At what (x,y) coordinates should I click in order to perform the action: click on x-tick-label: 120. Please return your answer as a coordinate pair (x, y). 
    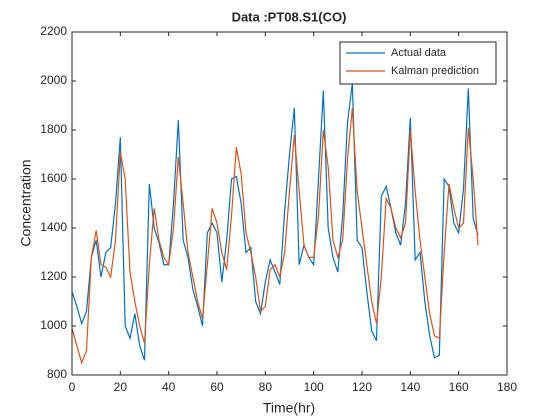
    Looking at the image, I should click on (362, 387).